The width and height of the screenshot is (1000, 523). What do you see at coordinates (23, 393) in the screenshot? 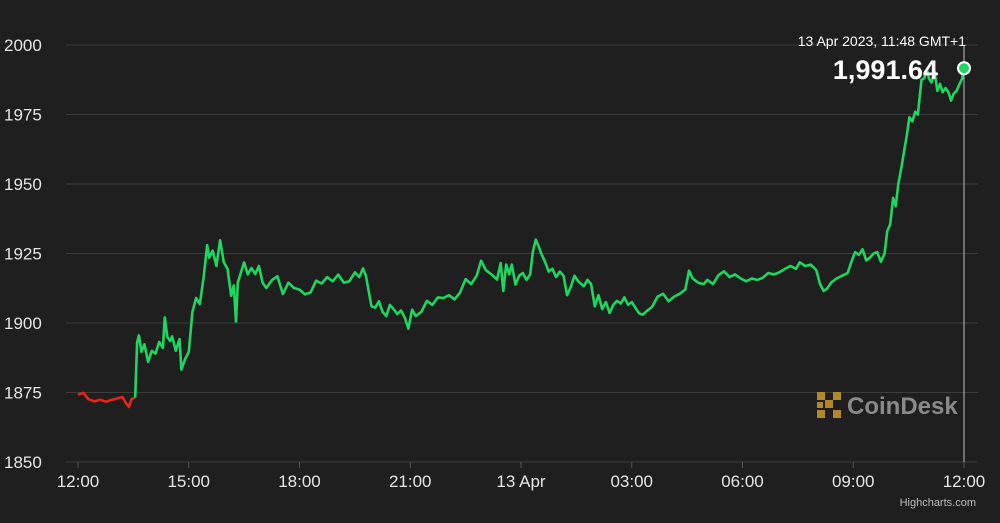
I see `y-tick-label: 1875` at bounding box center [23, 393].